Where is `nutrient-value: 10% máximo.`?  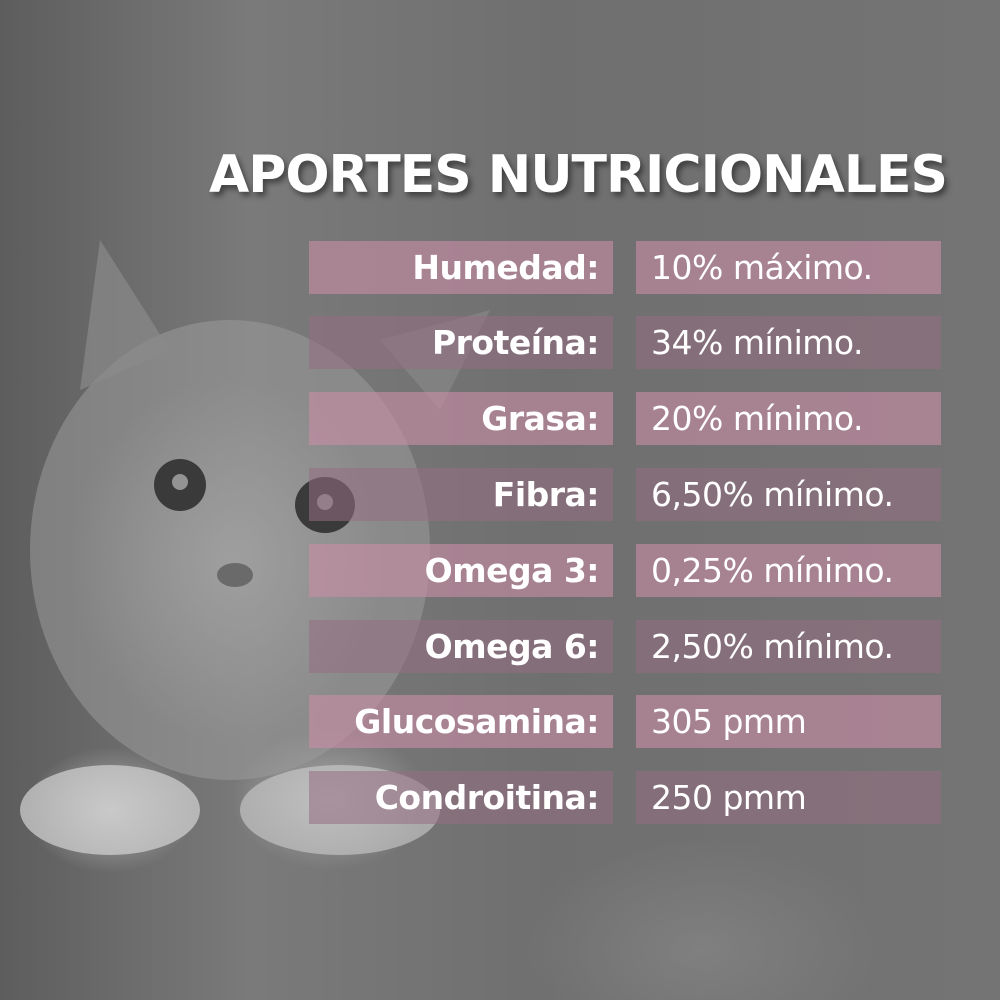 nutrient-value: 10% máximo. is located at coordinates (788, 267).